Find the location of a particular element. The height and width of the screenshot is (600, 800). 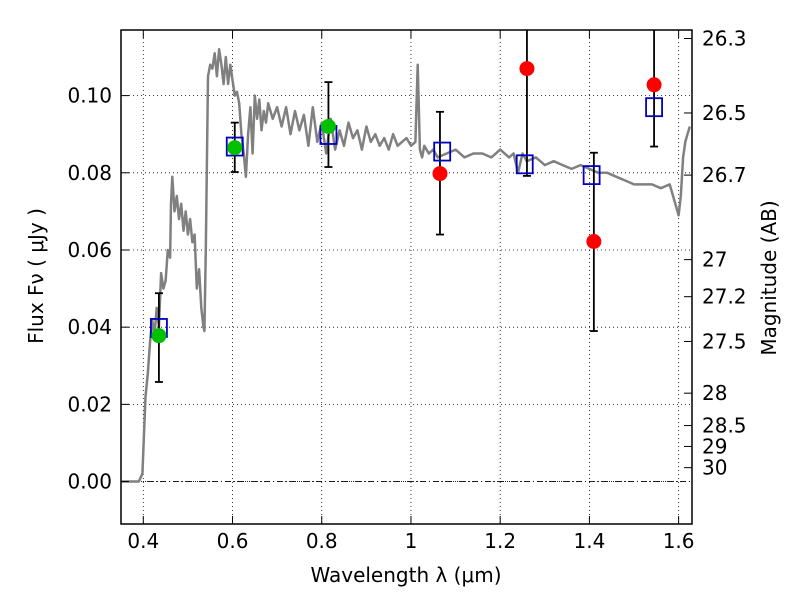

y-tick-labels: 0.00 0.02 0.04 0.06 0.08 0.10 is located at coordinates (89, 289).